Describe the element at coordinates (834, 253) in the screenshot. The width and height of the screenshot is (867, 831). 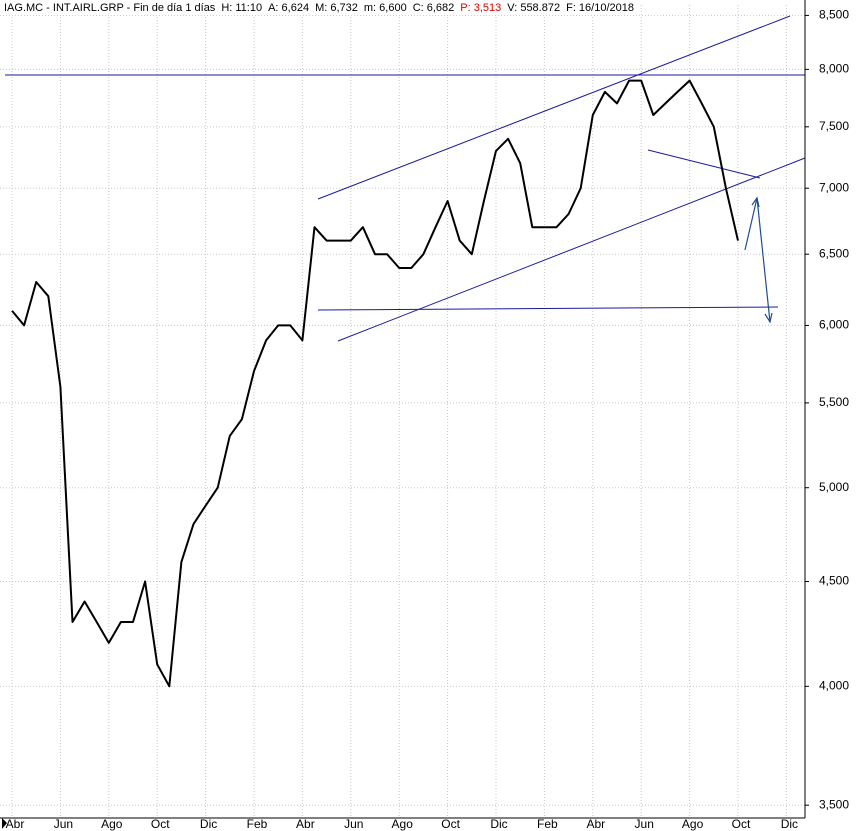
I see `y-tick-label: 6,500` at that location.